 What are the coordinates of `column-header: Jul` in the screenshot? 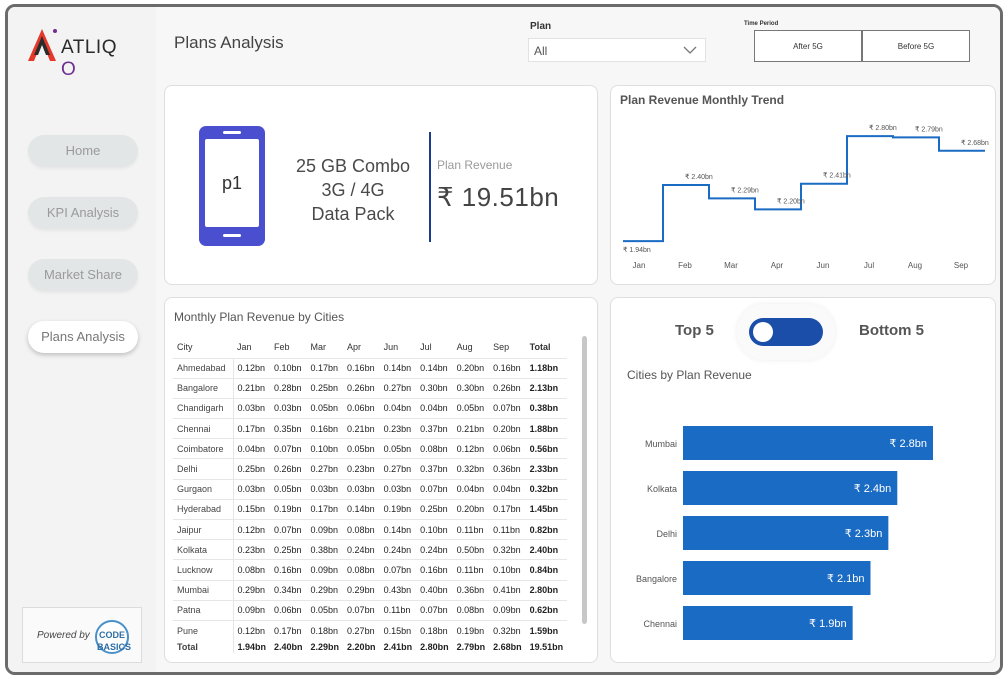 It's located at (426, 346).